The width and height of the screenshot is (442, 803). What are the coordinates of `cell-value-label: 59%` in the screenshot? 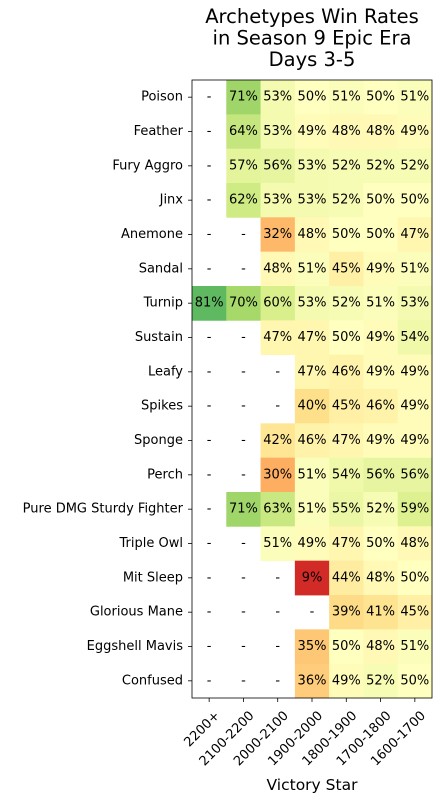 It's located at (414, 509).